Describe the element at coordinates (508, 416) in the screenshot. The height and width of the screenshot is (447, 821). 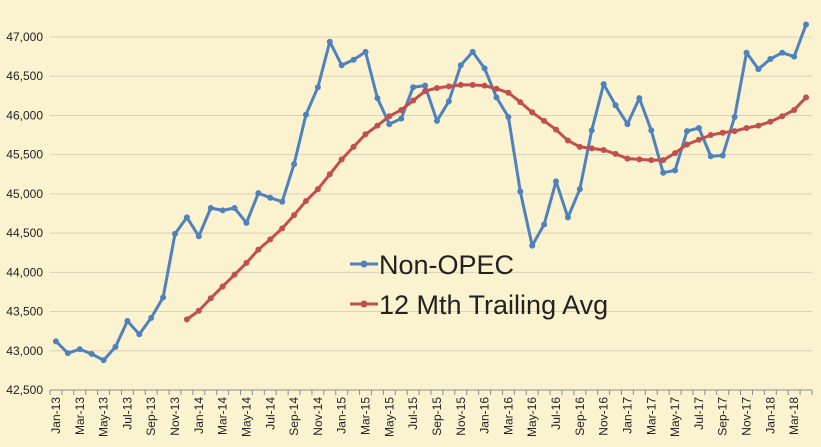
I see `x-tick-label: Mar-16` at that location.